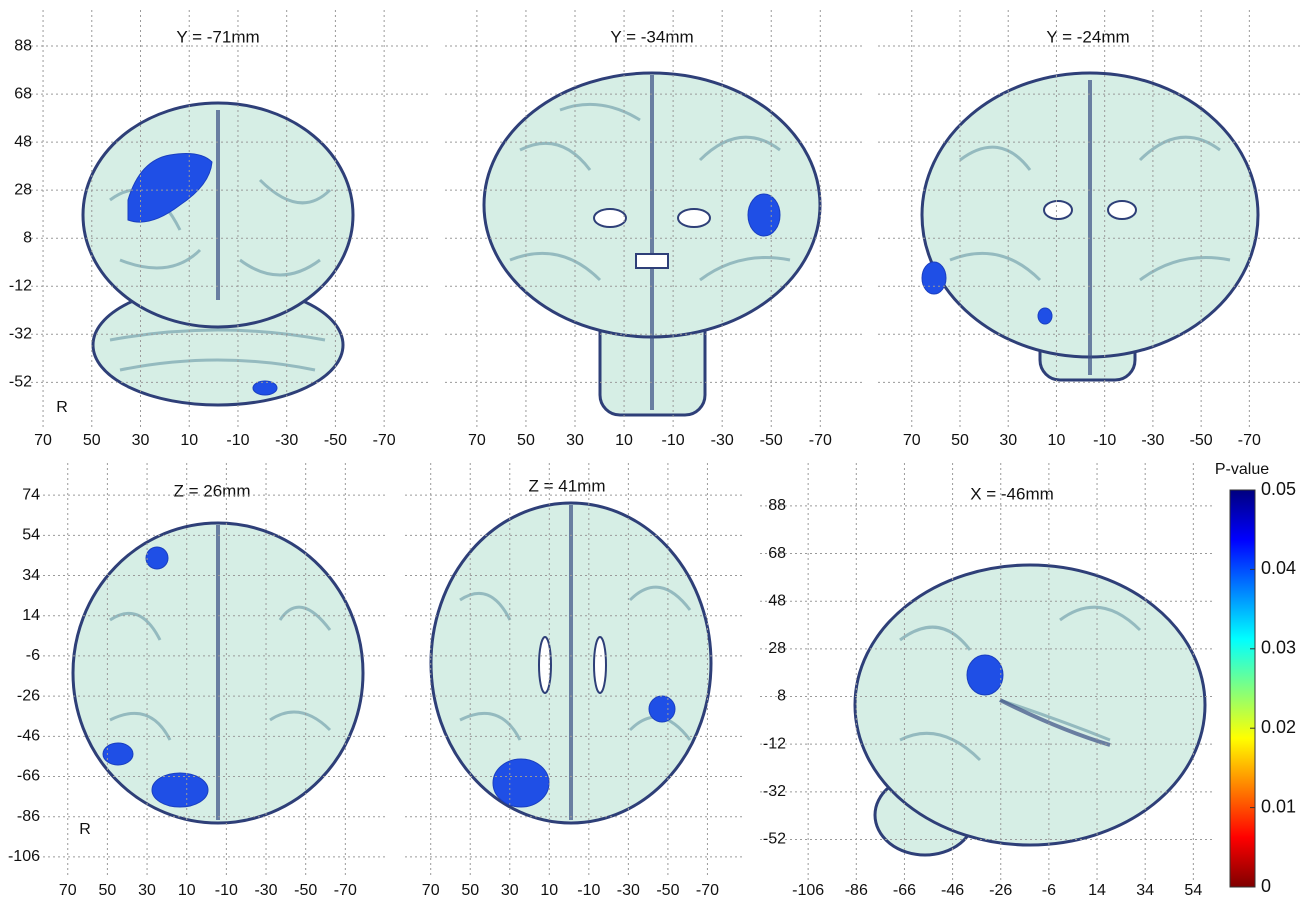 The width and height of the screenshot is (1311, 906). What do you see at coordinates (1000, 890) in the screenshot?
I see `x-tick-label: -26` at bounding box center [1000, 890].